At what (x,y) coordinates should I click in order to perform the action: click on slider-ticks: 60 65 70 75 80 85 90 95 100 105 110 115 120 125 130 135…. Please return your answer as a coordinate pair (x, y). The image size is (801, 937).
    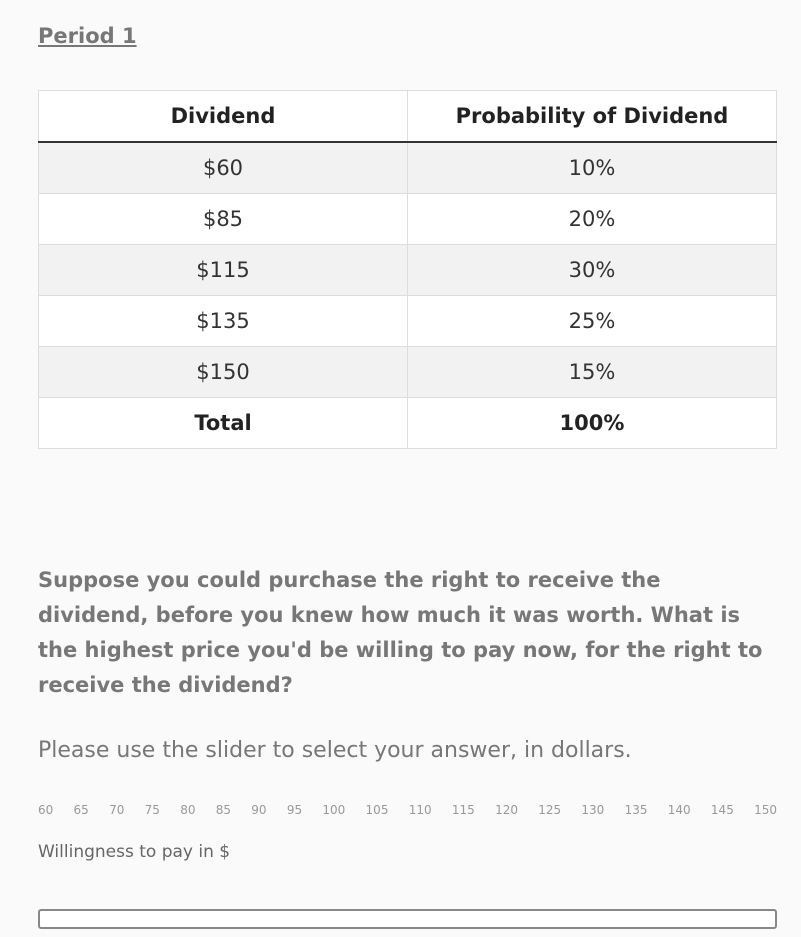
    Looking at the image, I should click on (407, 810).